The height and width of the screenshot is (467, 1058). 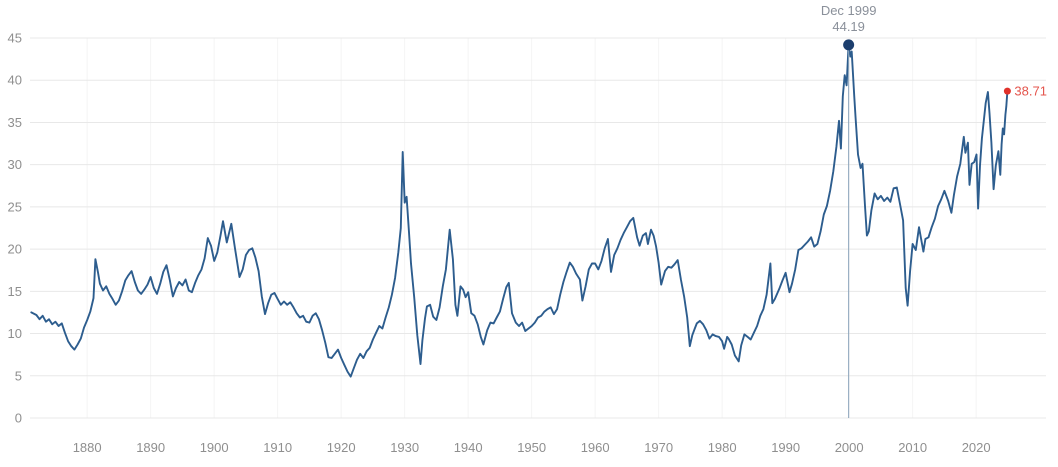 What do you see at coordinates (277, 447) in the screenshot?
I see `x-axis-tick-label: 1910` at bounding box center [277, 447].